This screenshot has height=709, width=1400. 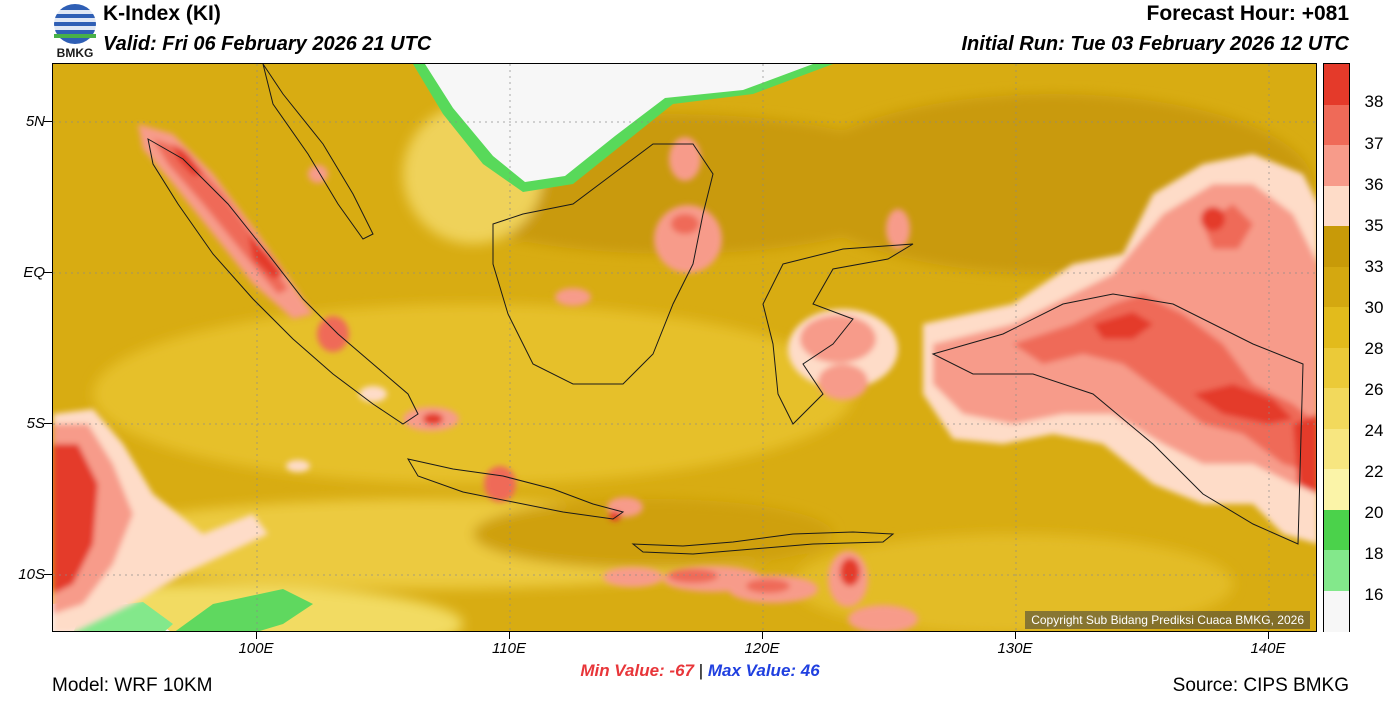 I want to click on model-label: Model: WRF 10KM, so click(x=132, y=685).